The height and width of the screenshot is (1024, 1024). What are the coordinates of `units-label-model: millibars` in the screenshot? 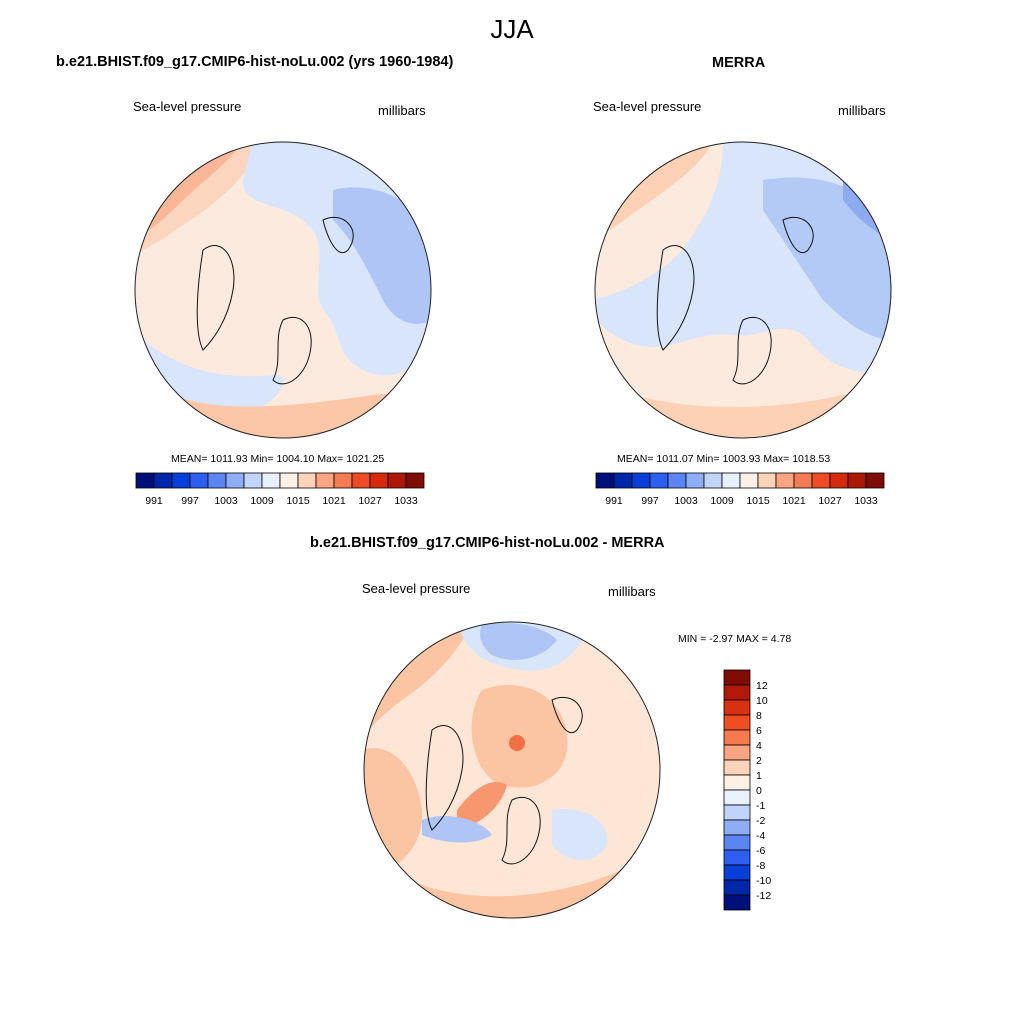 It's located at (402, 110).